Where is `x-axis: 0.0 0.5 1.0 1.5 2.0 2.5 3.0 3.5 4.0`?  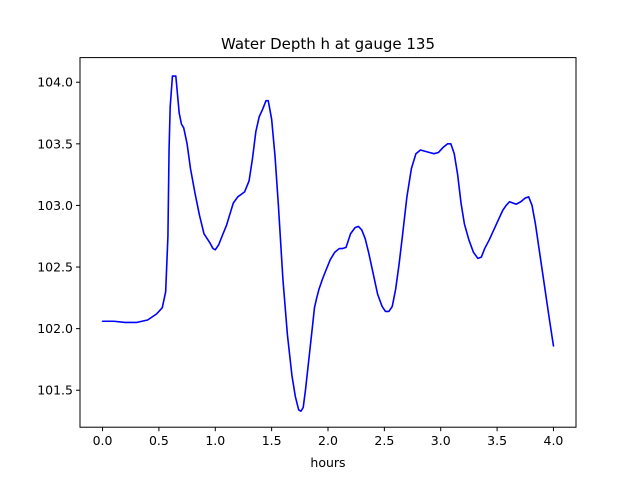 x-axis: 0.0 0.5 1.0 1.5 2.0 2.5 3.0 3.5 4.0 is located at coordinates (328, 437).